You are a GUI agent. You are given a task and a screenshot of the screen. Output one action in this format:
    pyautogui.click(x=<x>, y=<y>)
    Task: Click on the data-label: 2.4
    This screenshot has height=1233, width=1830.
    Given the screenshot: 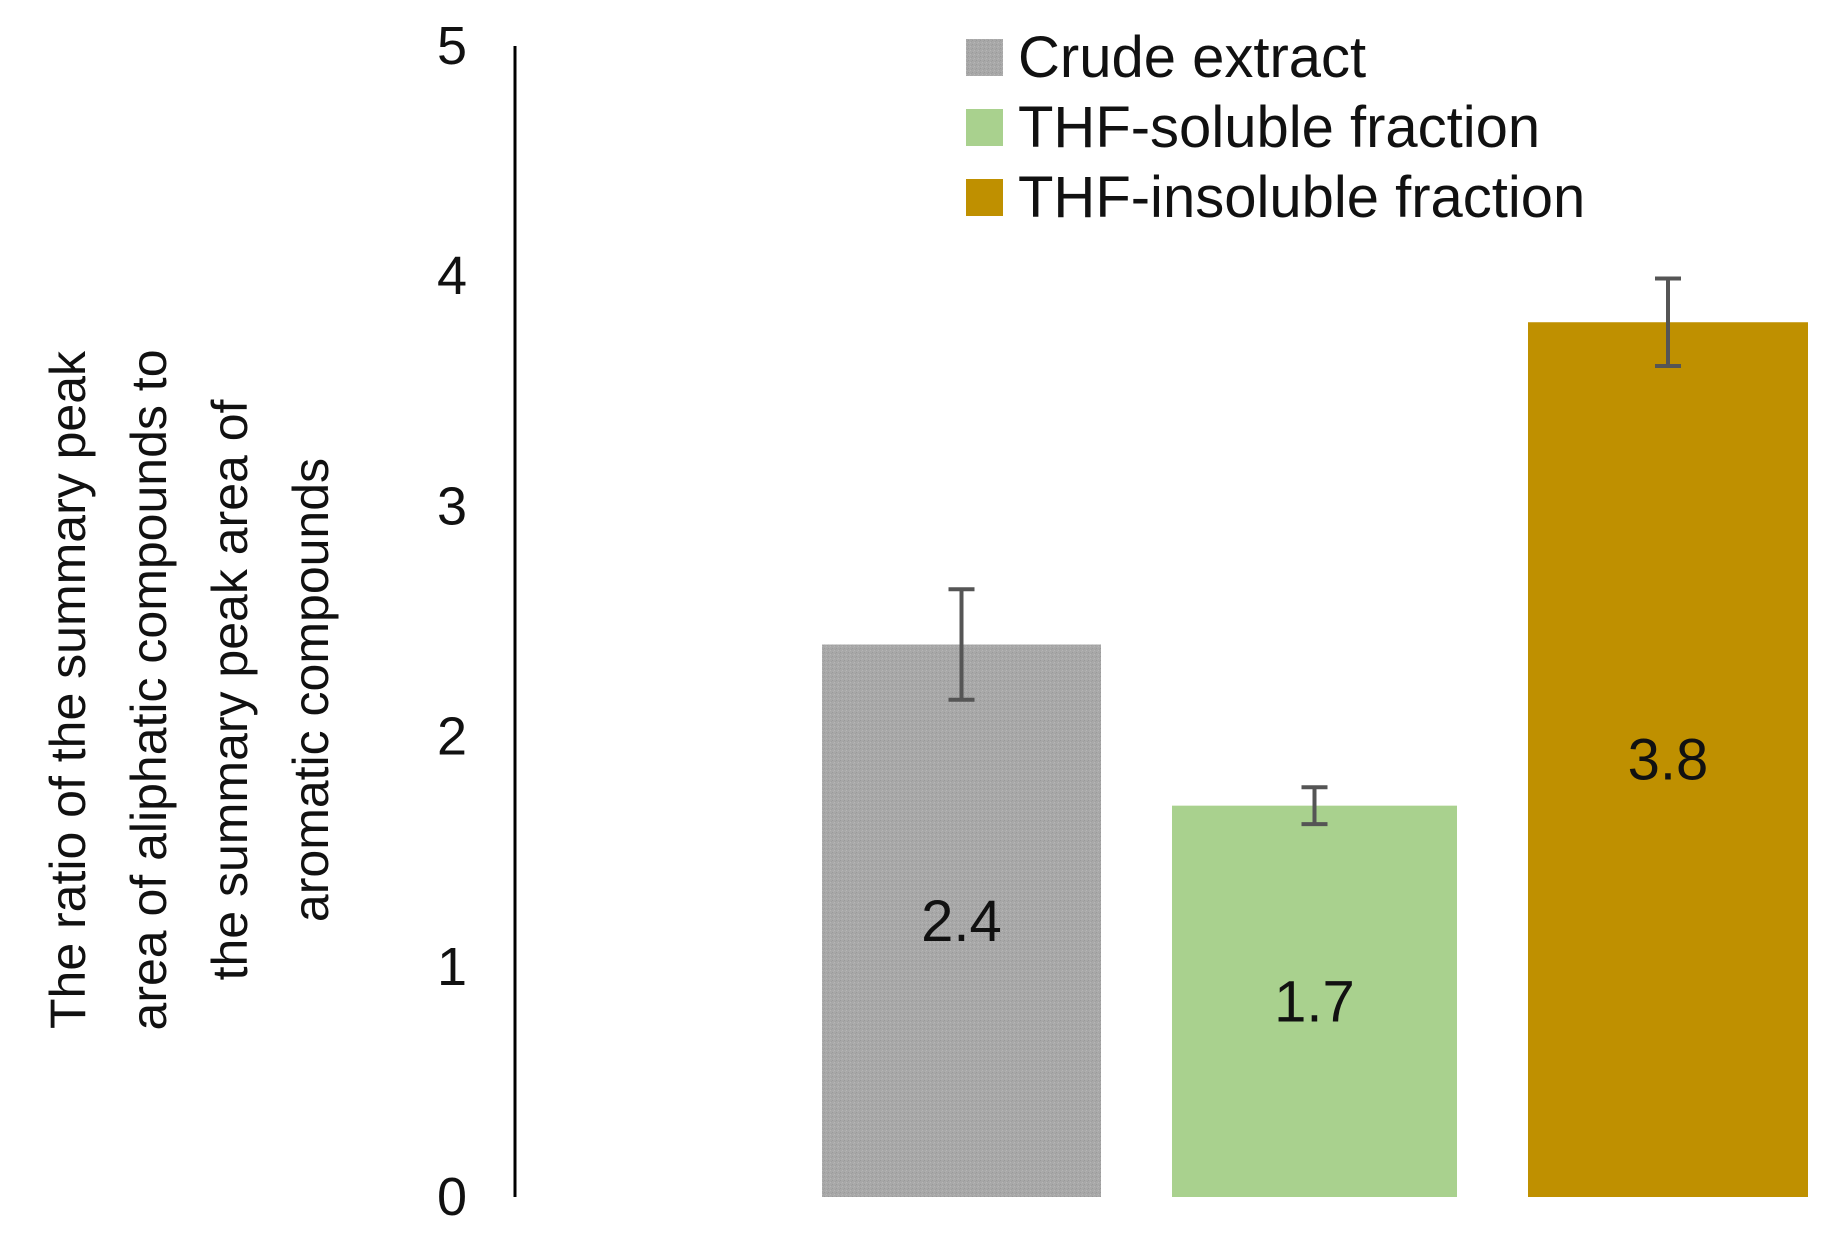 What is the action you would take?
    pyautogui.click(x=961, y=921)
    